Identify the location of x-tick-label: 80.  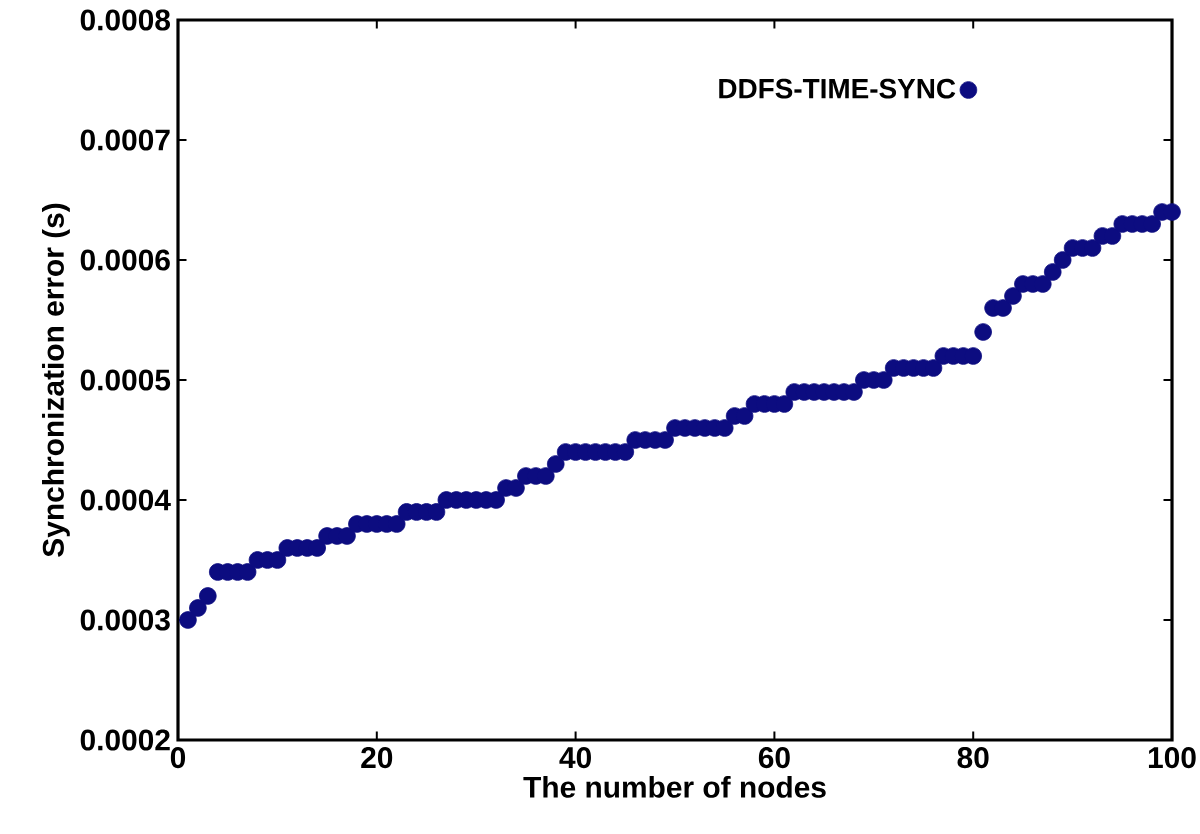
(973, 758).